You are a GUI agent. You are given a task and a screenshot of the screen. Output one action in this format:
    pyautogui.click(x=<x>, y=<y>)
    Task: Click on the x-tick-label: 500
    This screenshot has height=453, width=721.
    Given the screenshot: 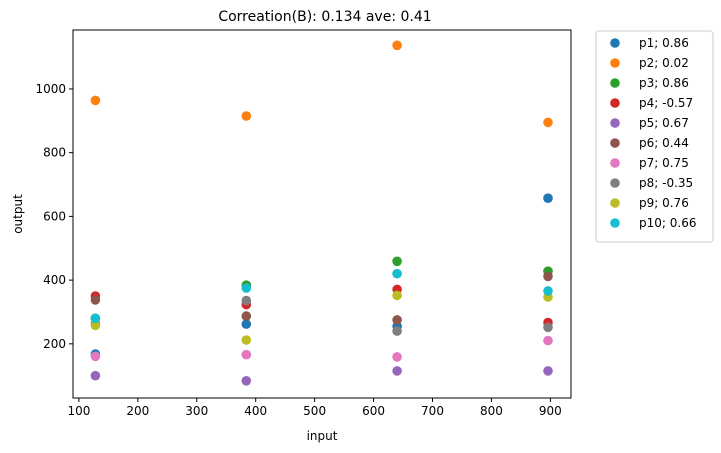 What is the action you would take?
    pyautogui.click(x=314, y=411)
    